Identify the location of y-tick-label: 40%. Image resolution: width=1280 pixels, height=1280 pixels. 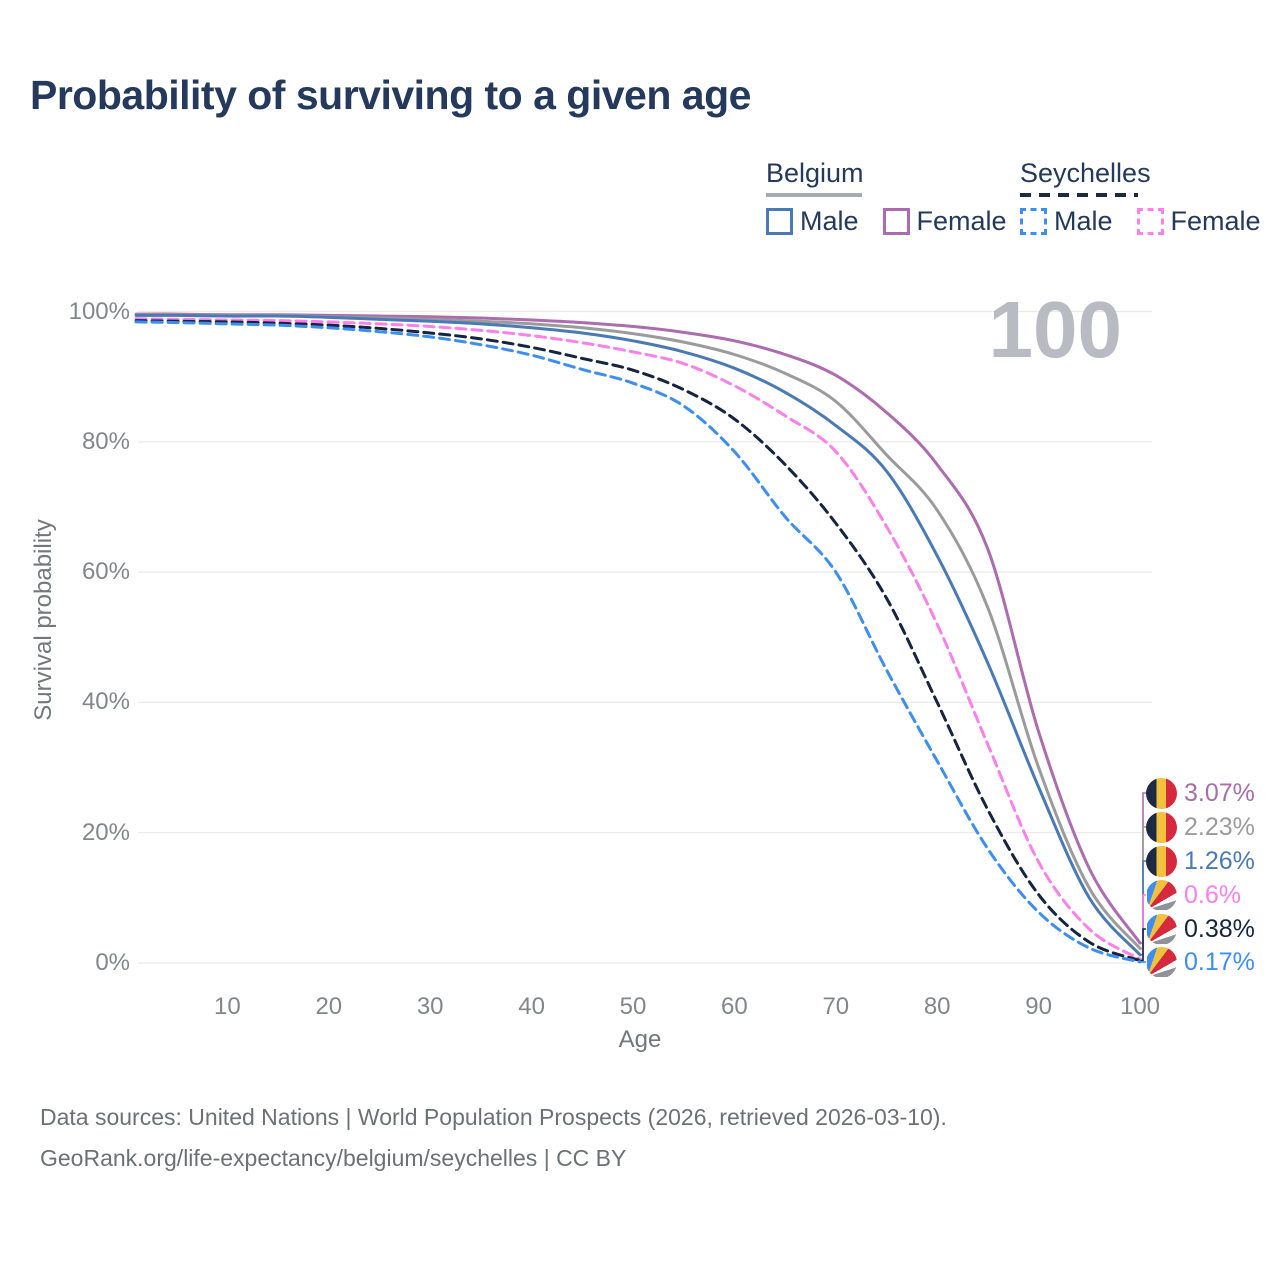
(105, 702).